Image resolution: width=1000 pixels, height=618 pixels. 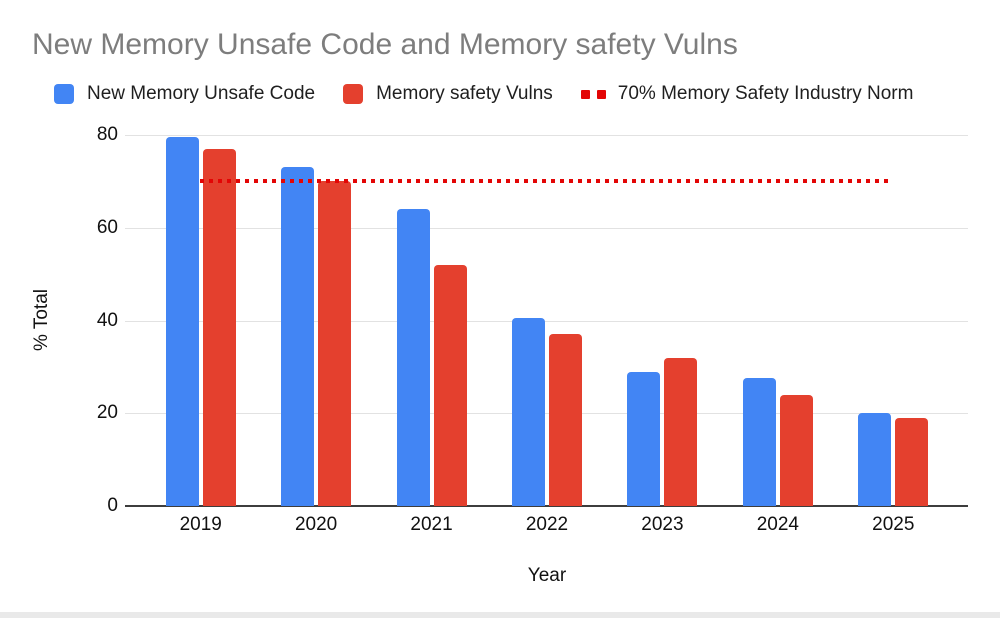 What do you see at coordinates (107, 227) in the screenshot?
I see `y-tick-label: 60` at bounding box center [107, 227].